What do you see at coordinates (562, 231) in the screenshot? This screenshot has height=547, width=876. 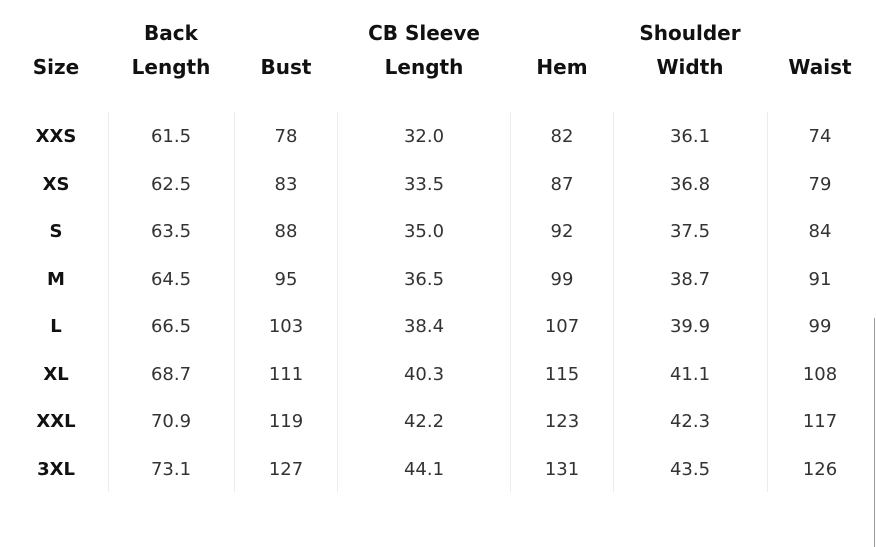 I see `cell-hem: 92` at bounding box center [562, 231].